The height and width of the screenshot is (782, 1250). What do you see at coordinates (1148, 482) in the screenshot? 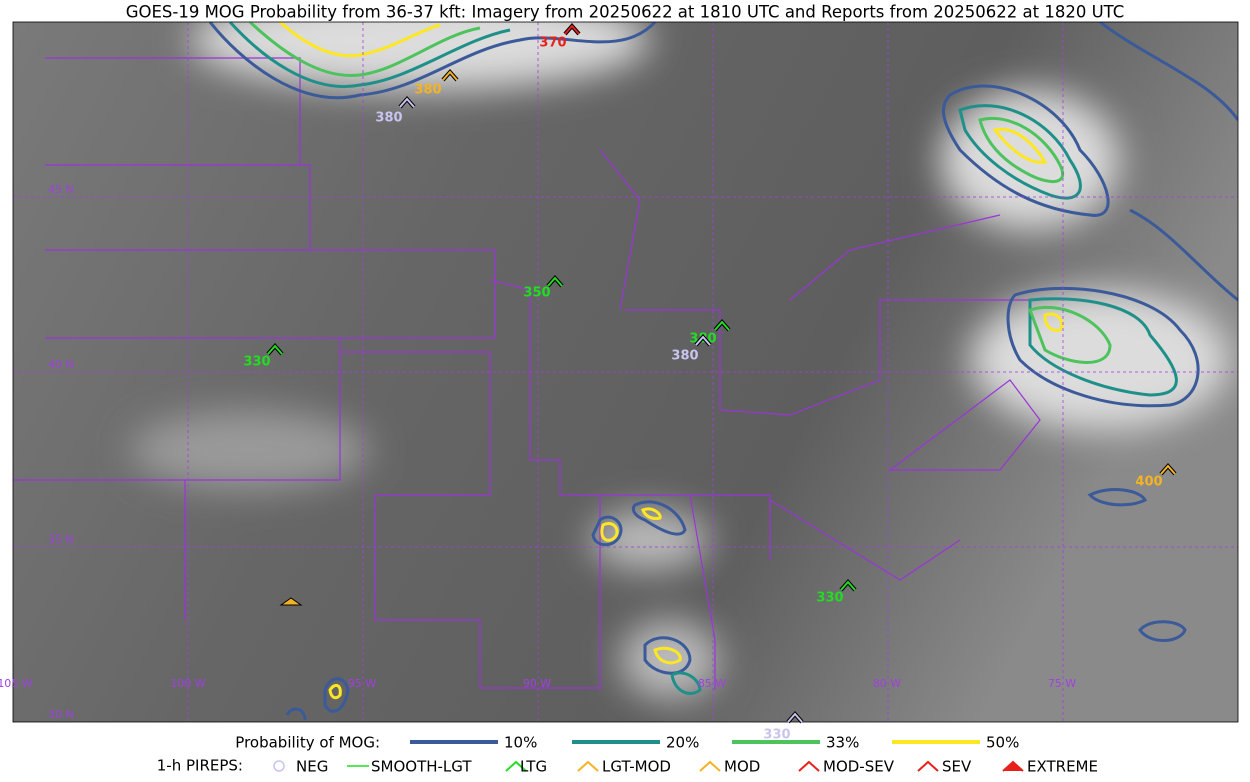
I see `pirep-altitude: 400` at bounding box center [1148, 482].